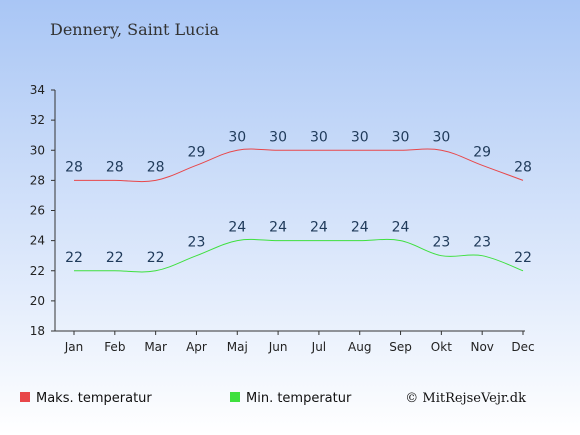 The height and width of the screenshot is (435, 580). I want to click on y-tick-label: 18, so click(37, 331).